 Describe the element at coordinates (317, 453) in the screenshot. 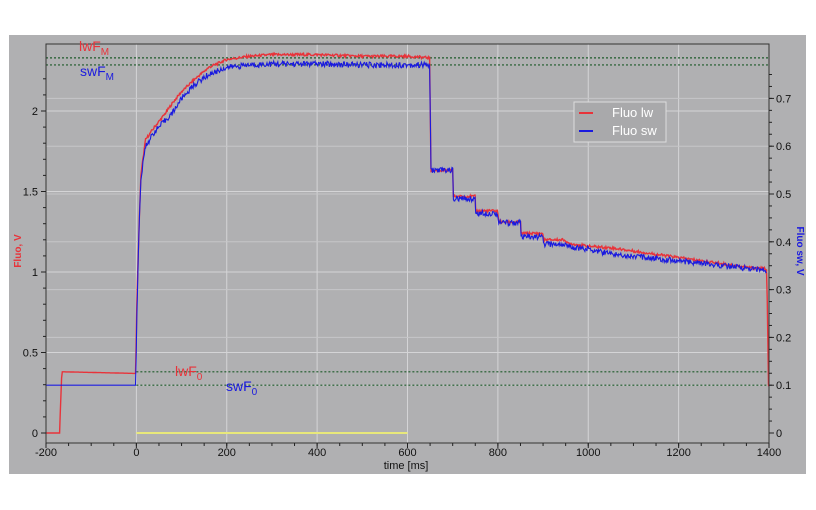

I see `x-tick-label: 400` at that location.